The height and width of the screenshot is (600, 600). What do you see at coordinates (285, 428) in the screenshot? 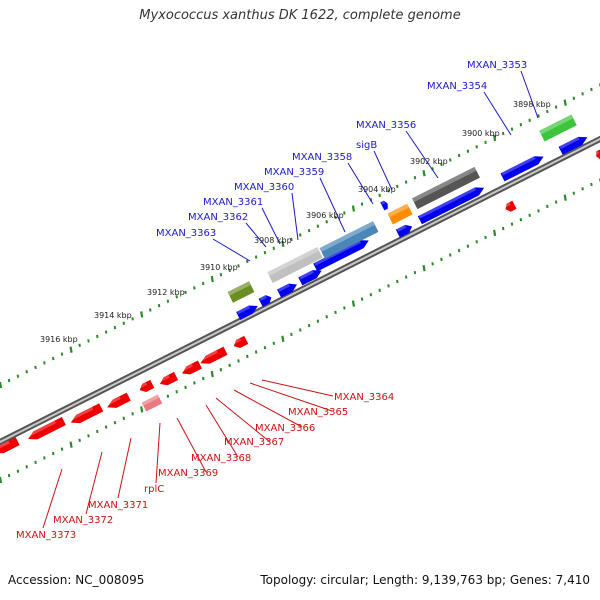
I see `minus-gene-label: MXAN_3366` at bounding box center [285, 428].